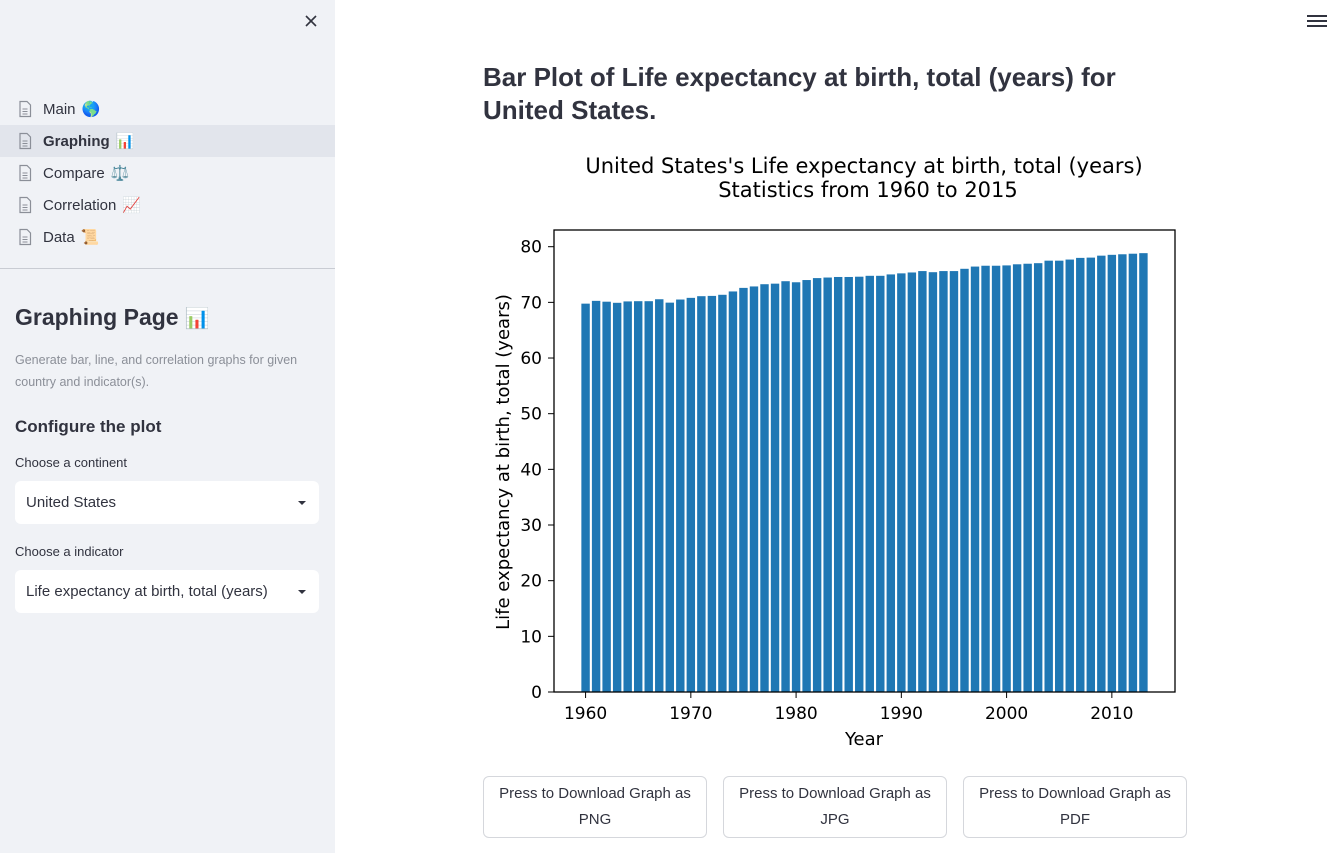  What do you see at coordinates (868, 190) in the screenshot?
I see `chart-title-line-2: Statistics from 1960 to 2015` at bounding box center [868, 190].